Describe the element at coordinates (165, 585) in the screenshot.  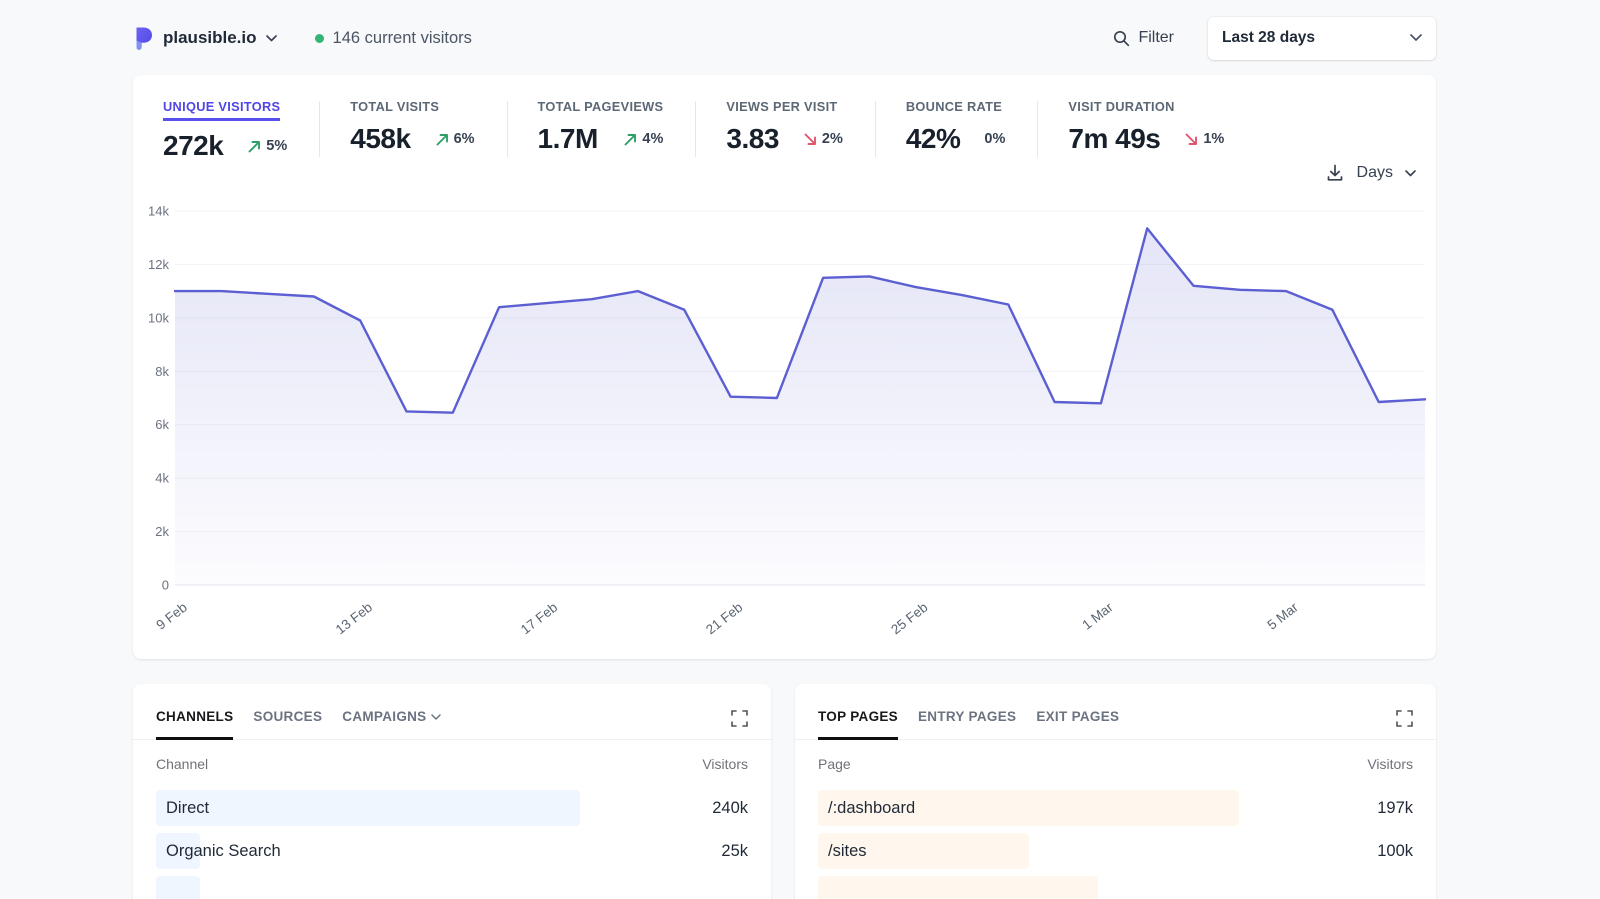
I see `y-tick-label: 0` at that location.